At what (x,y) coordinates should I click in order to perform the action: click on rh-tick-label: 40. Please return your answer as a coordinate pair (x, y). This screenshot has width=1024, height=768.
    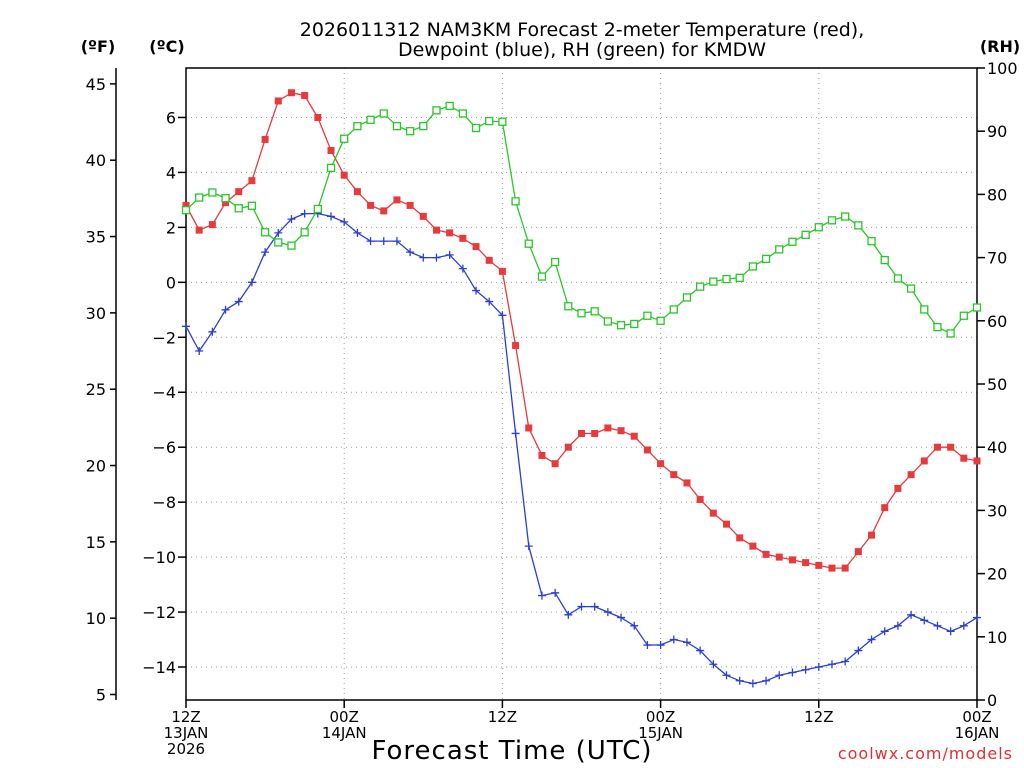
    Looking at the image, I should click on (997, 447).